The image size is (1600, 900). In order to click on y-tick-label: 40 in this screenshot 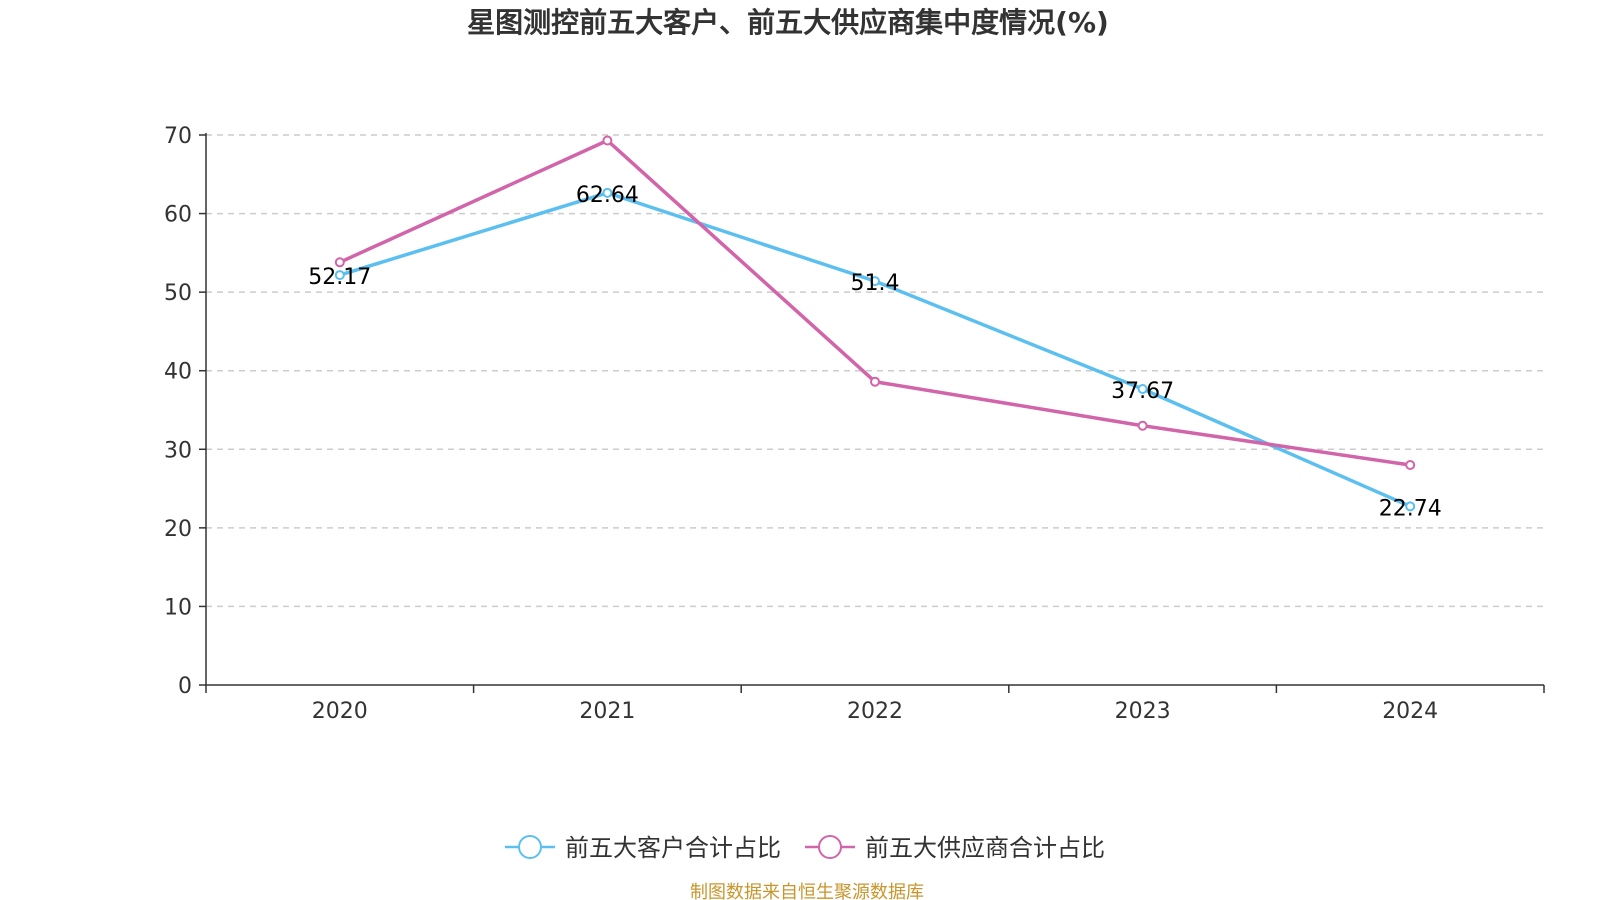, I will do `click(178, 372)`.